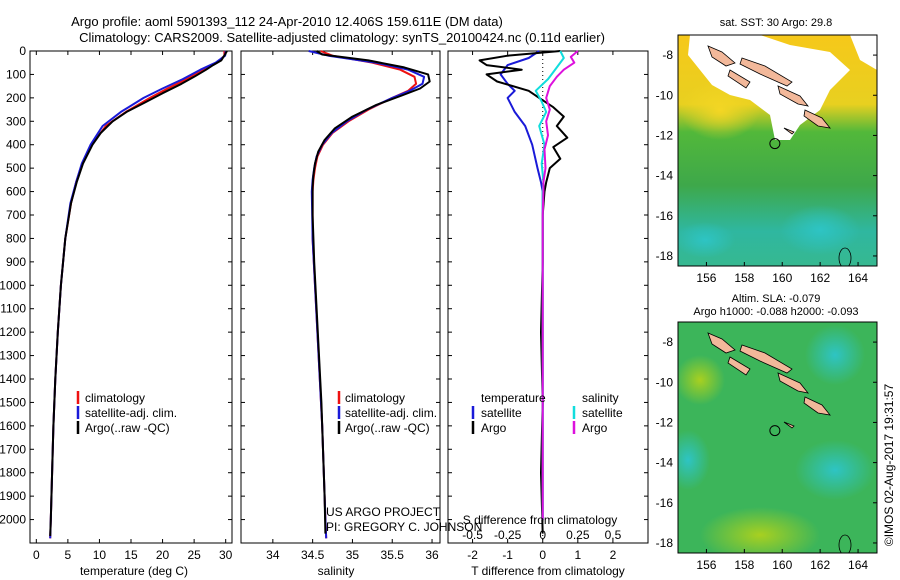 This screenshot has height=580, width=900. Describe the element at coordinates (472, 555) in the screenshot. I see `x-tick-label: -2` at that location.